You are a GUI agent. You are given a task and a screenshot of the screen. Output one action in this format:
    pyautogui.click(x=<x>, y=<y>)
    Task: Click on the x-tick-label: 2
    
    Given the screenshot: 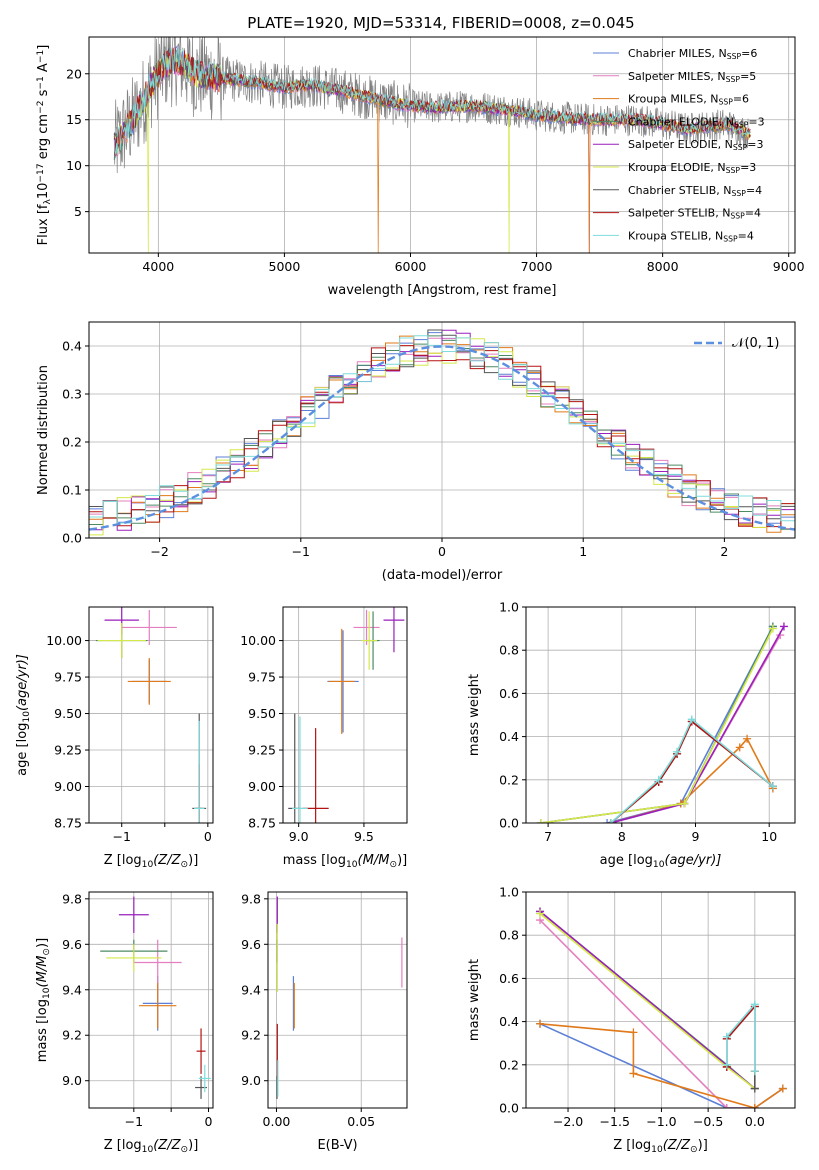 What is the action you would take?
    pyautogui.click(x=724, y=551)
    